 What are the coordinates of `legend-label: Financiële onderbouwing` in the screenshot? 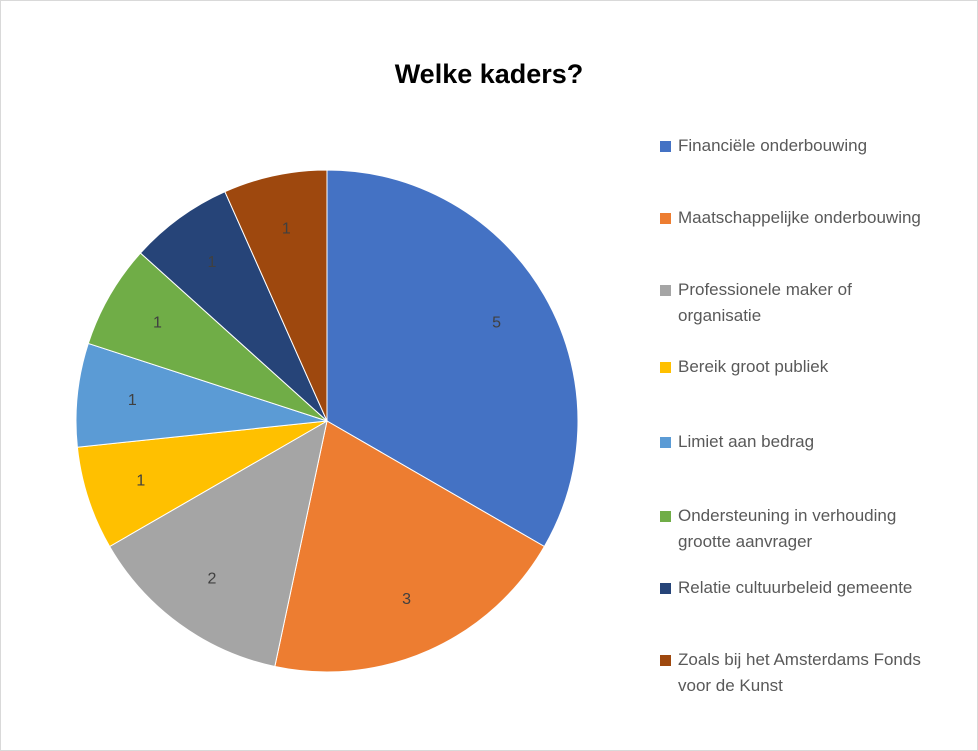 It's located at (773, 145).